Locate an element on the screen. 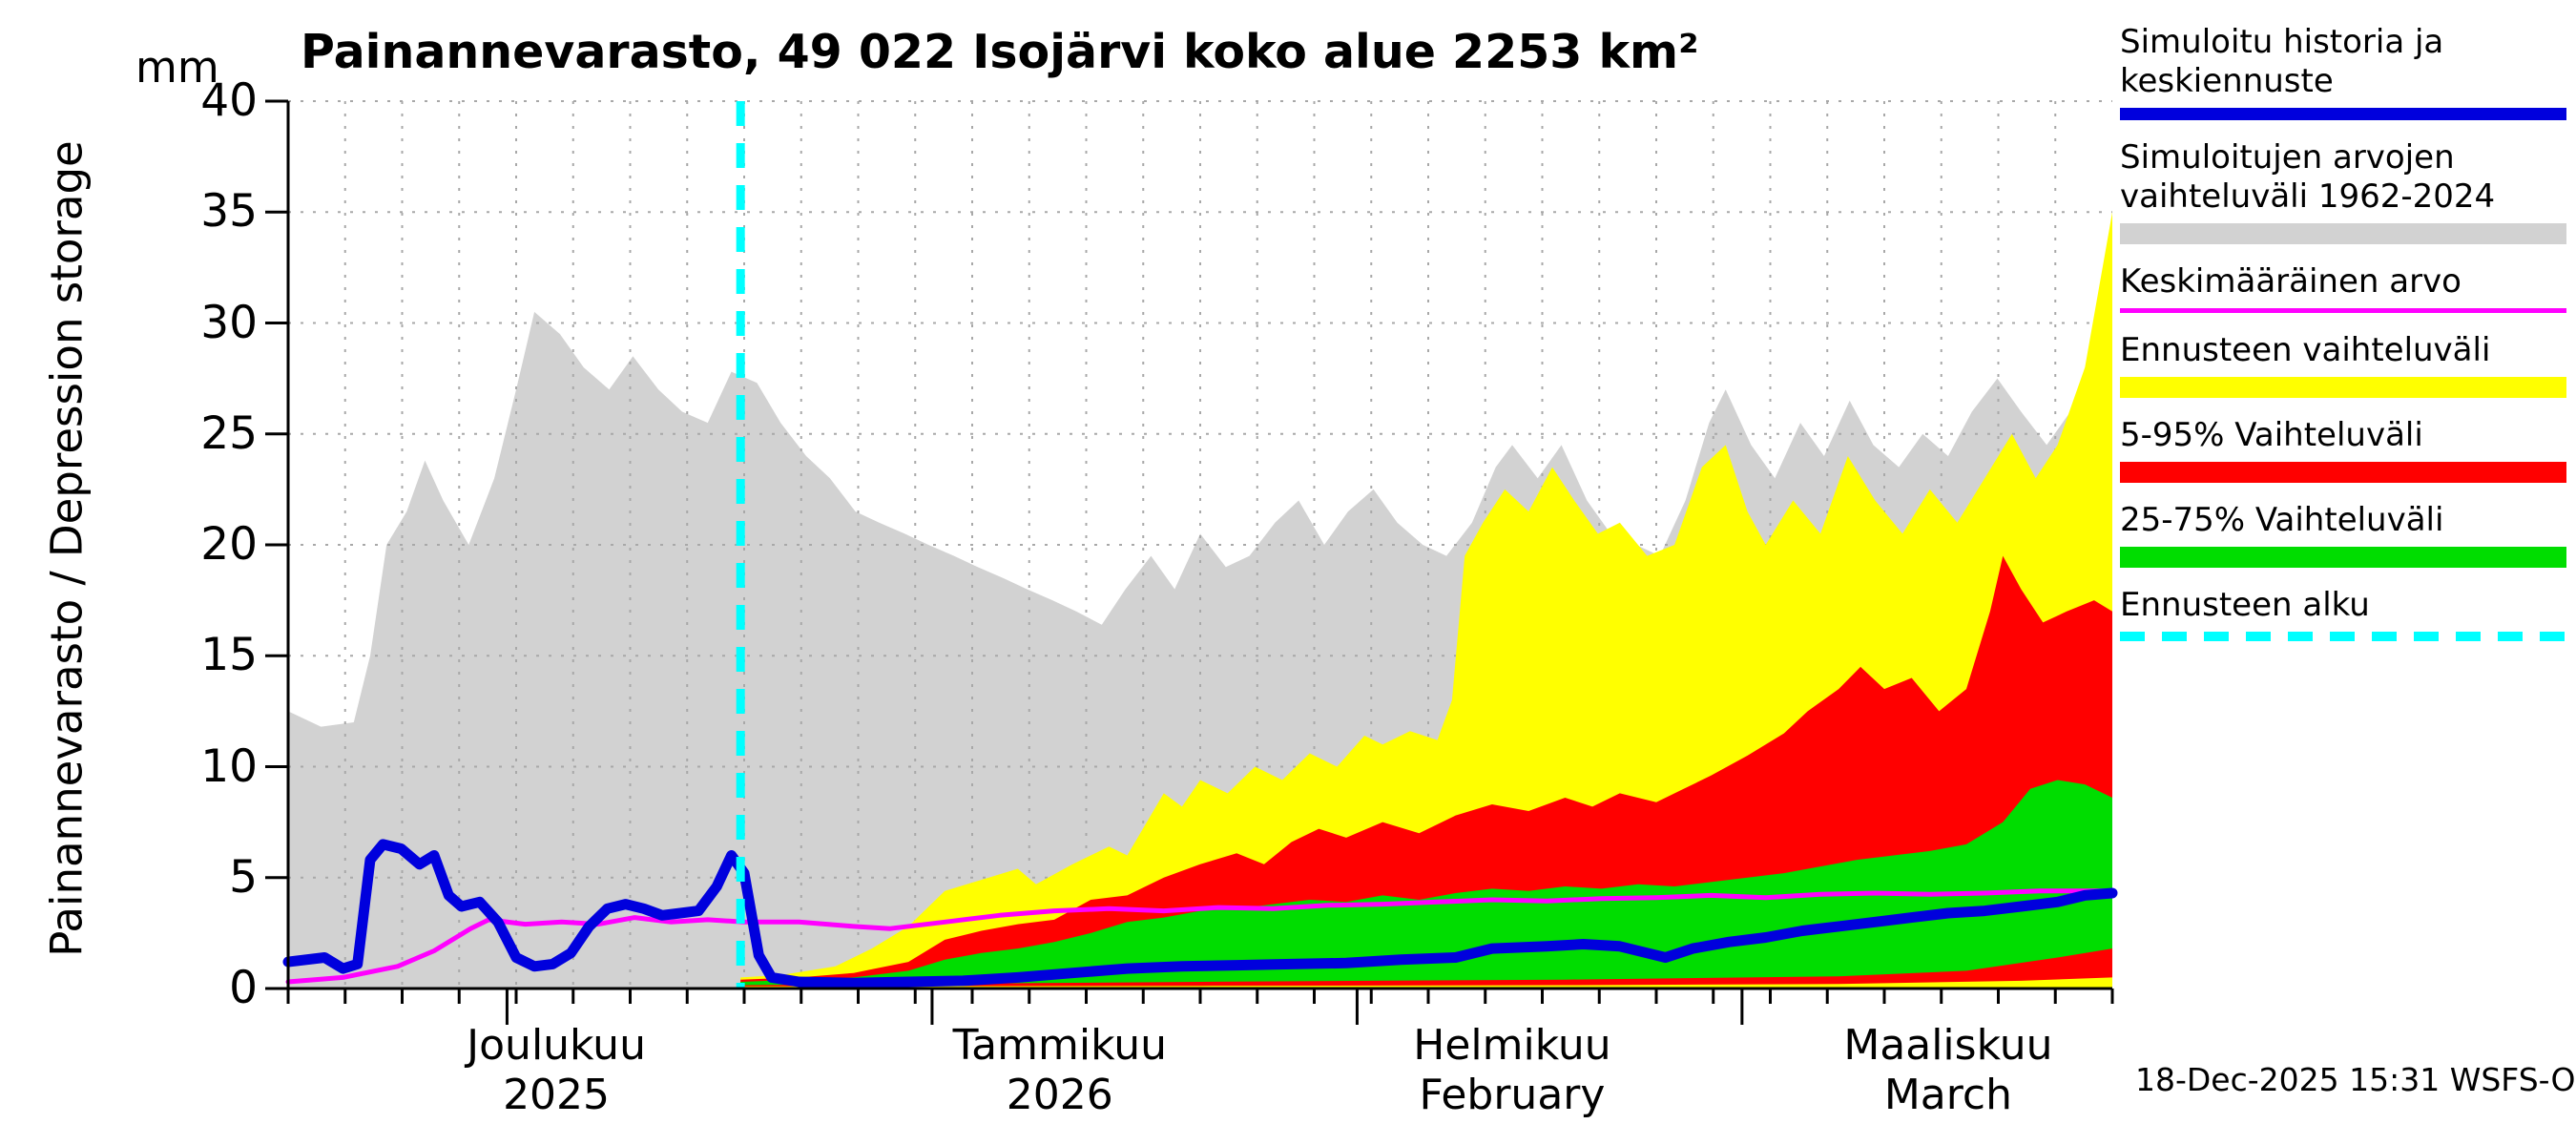  y-tick-label: 25 is located at coordinates (229, 433).